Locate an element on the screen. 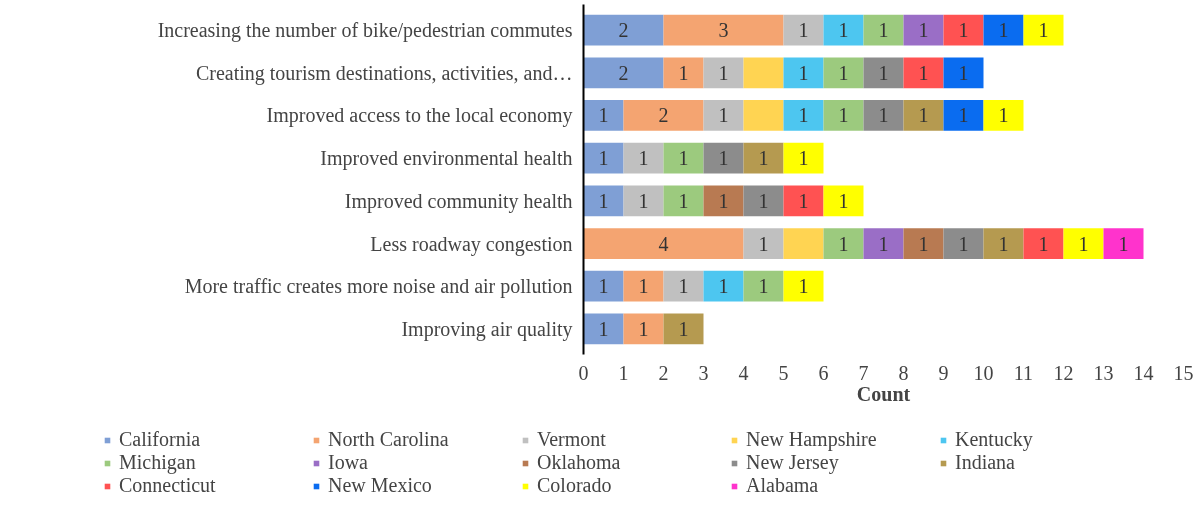 The height and width of the screenshot is (508, 1204). y-tick-label: Increasing the number of bike/pedestrian commutes is located at coordinates (365, 31).